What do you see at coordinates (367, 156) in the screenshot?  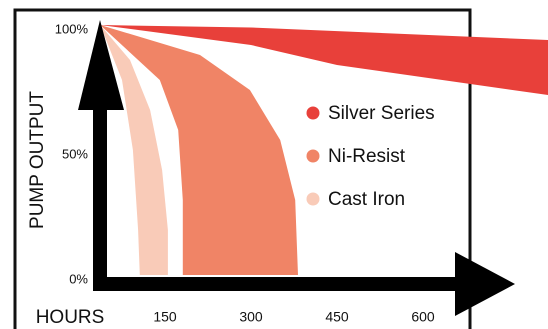 I see `legend-label: Ni-Resist` at bounding box center [367, 156].